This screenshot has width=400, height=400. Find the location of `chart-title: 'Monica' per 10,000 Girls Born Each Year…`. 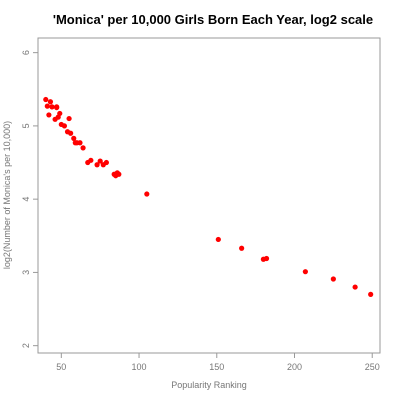

chart-title: 'Monica' per 10,000 Girls Born Each Year… is located at coordinates (213, 19).